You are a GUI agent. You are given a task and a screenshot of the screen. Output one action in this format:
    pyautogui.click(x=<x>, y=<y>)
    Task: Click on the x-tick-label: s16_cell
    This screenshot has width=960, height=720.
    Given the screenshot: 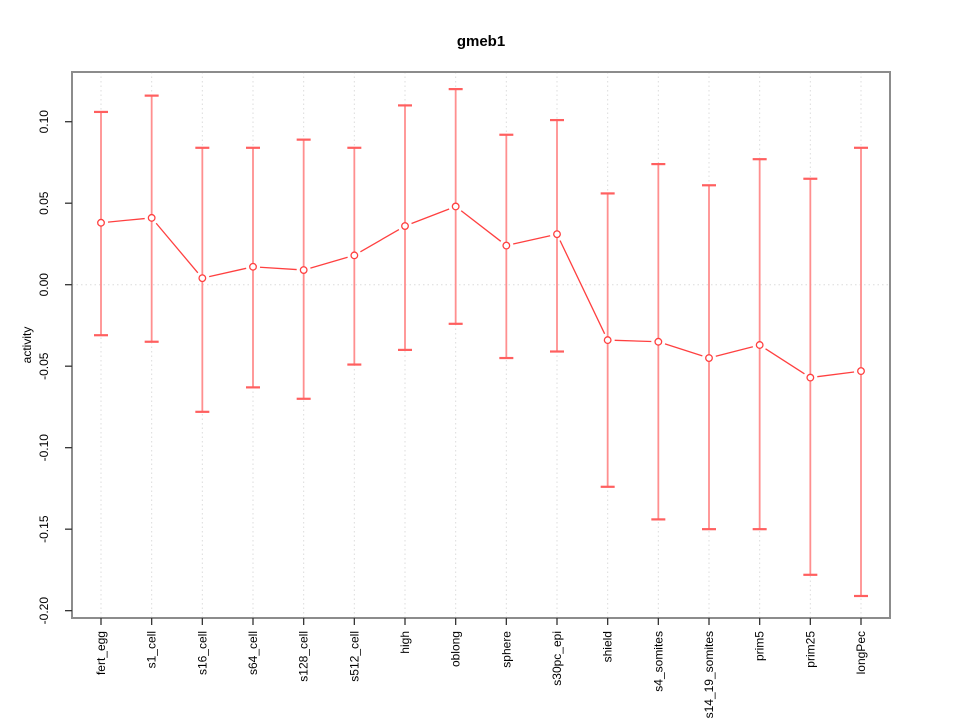 What is the action you would take?
    pyautogui.click(x=202, y=653)
    